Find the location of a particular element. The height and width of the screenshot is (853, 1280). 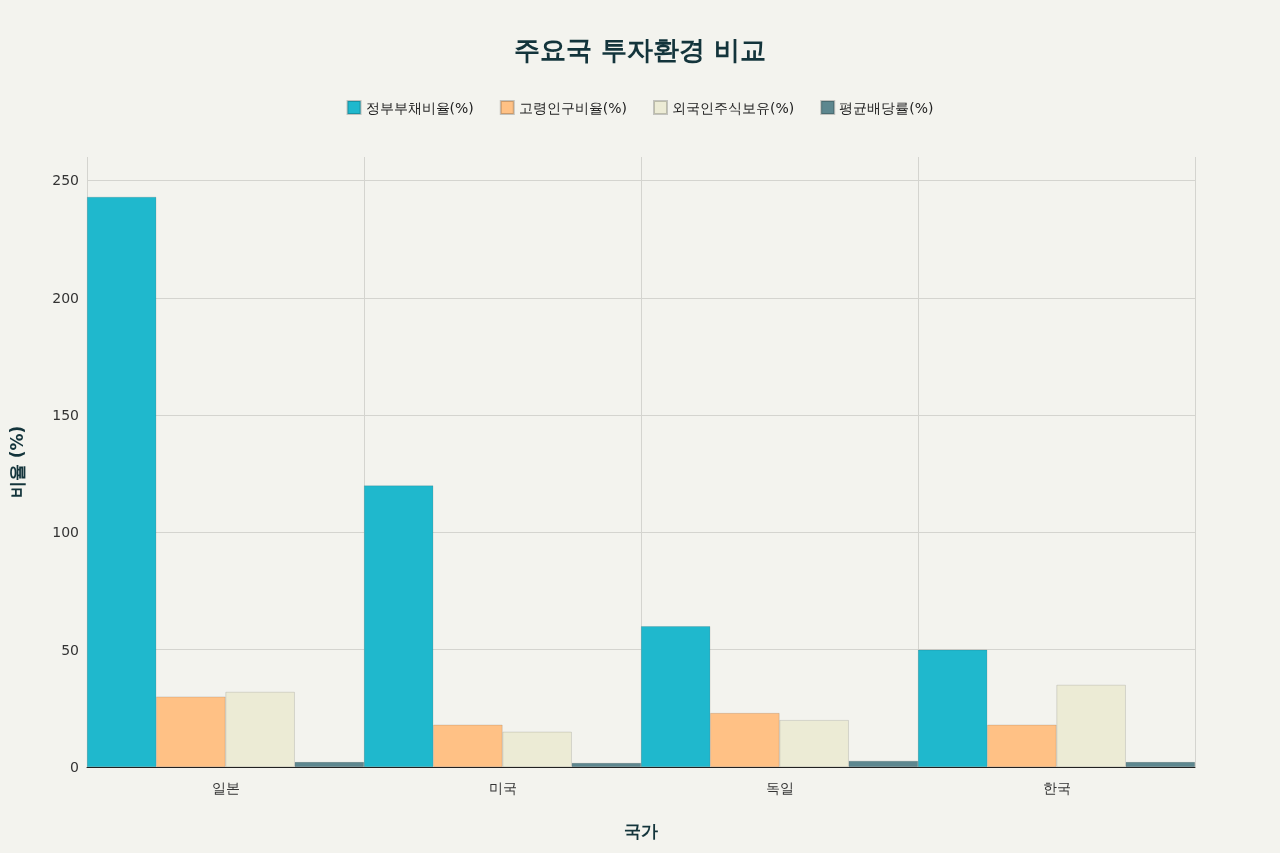

x-tick-label: 미국 is located at coordinates (502, 788).